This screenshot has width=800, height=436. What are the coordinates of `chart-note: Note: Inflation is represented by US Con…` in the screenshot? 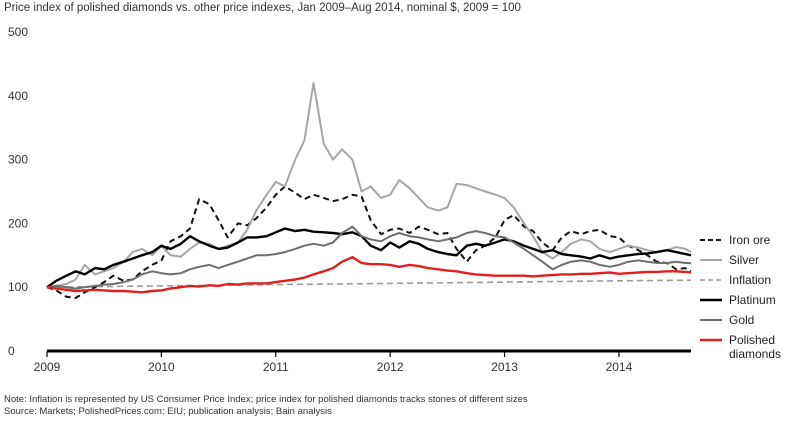 It's located at (266, 399).